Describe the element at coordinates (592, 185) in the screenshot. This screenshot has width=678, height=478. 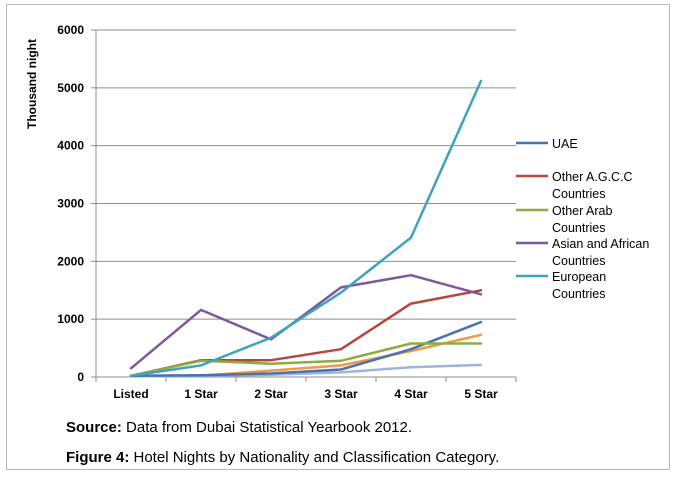
I see `legend-label: Other A.G.C.C Countries` at that location.